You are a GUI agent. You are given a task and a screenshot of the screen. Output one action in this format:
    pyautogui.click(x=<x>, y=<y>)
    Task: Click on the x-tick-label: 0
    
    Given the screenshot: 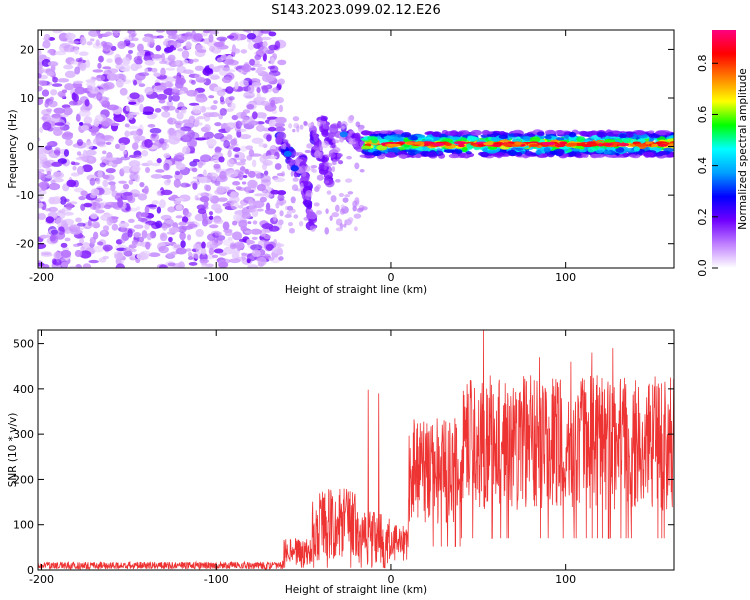 What is the action you would take?
    pyautogui.click(x=390, y=579)
    